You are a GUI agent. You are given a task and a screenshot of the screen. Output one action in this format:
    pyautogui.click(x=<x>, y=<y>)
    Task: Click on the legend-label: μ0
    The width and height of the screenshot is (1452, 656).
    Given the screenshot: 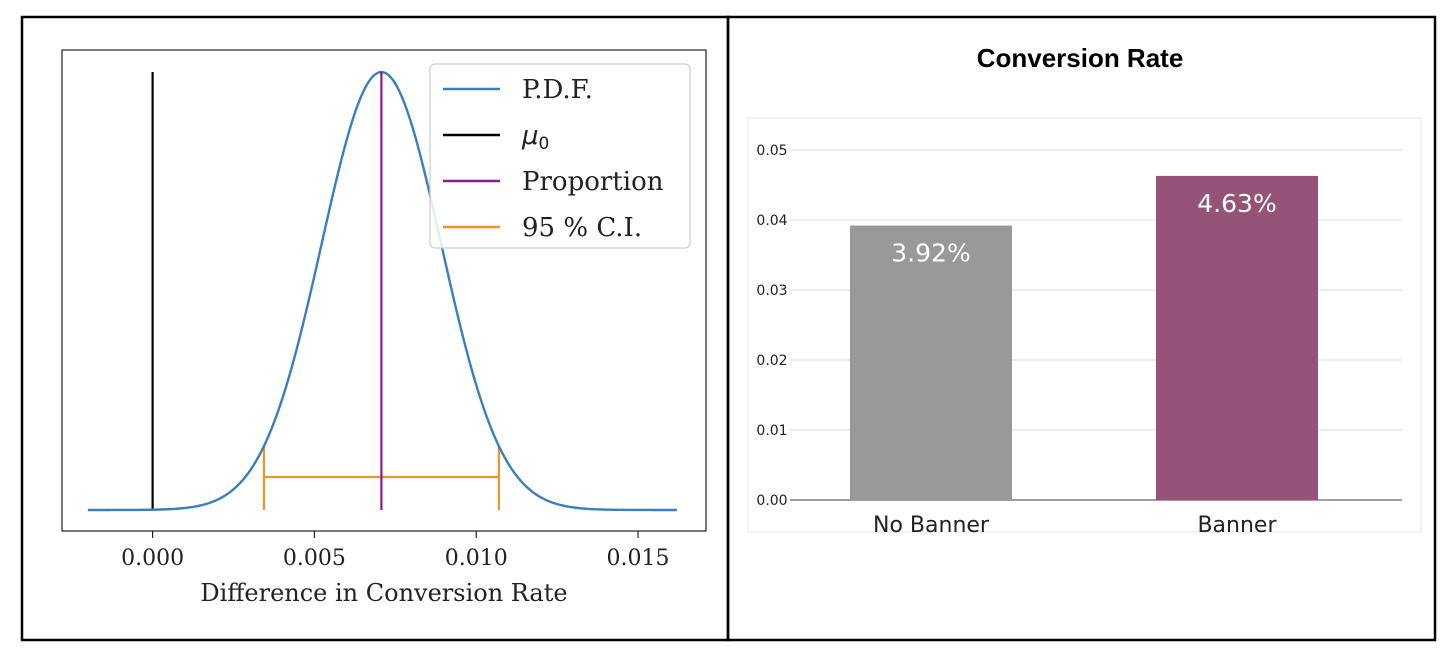 What is the action you would take?
    pyautogui.click(x=535, y=137)
    